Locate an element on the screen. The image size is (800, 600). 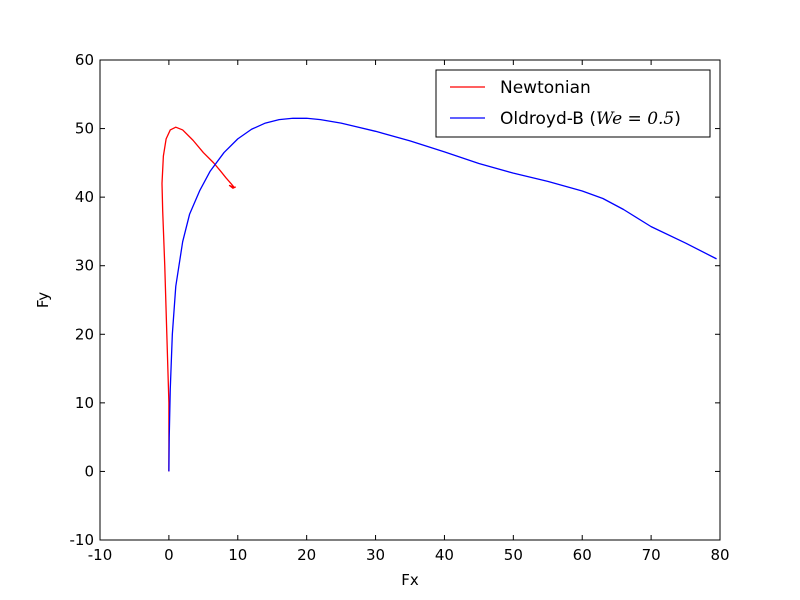
legend-label-newtonian: Newtonian is located at coordinates (545, 88).